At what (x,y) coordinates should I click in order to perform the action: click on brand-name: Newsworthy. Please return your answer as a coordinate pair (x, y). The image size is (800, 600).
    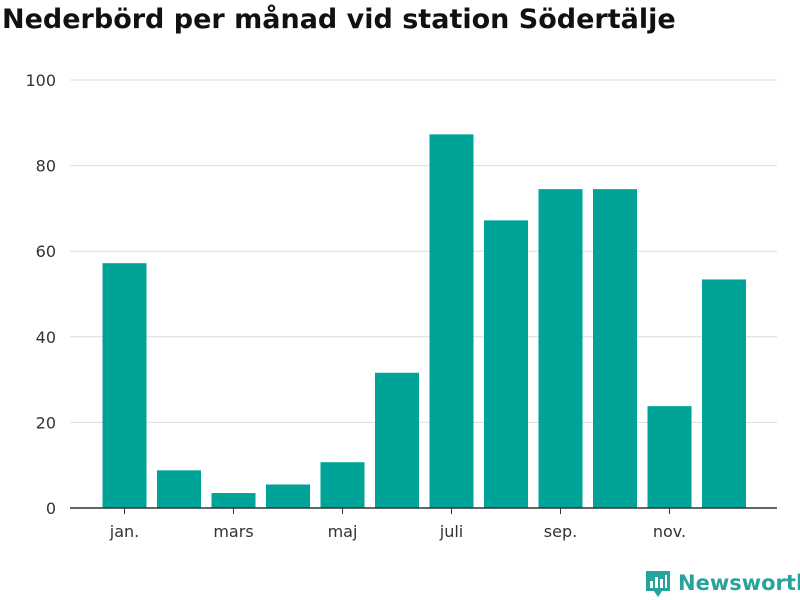
    Looking at the image, I should click on (739, 583).